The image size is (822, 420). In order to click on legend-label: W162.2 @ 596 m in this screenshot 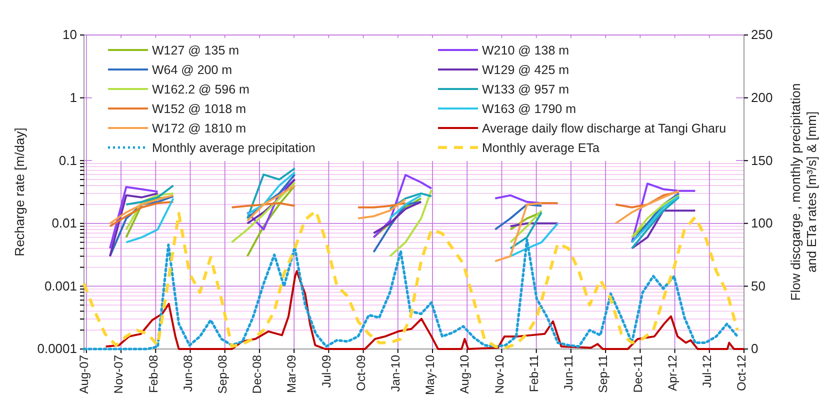, I will do `click(201, 89)`.